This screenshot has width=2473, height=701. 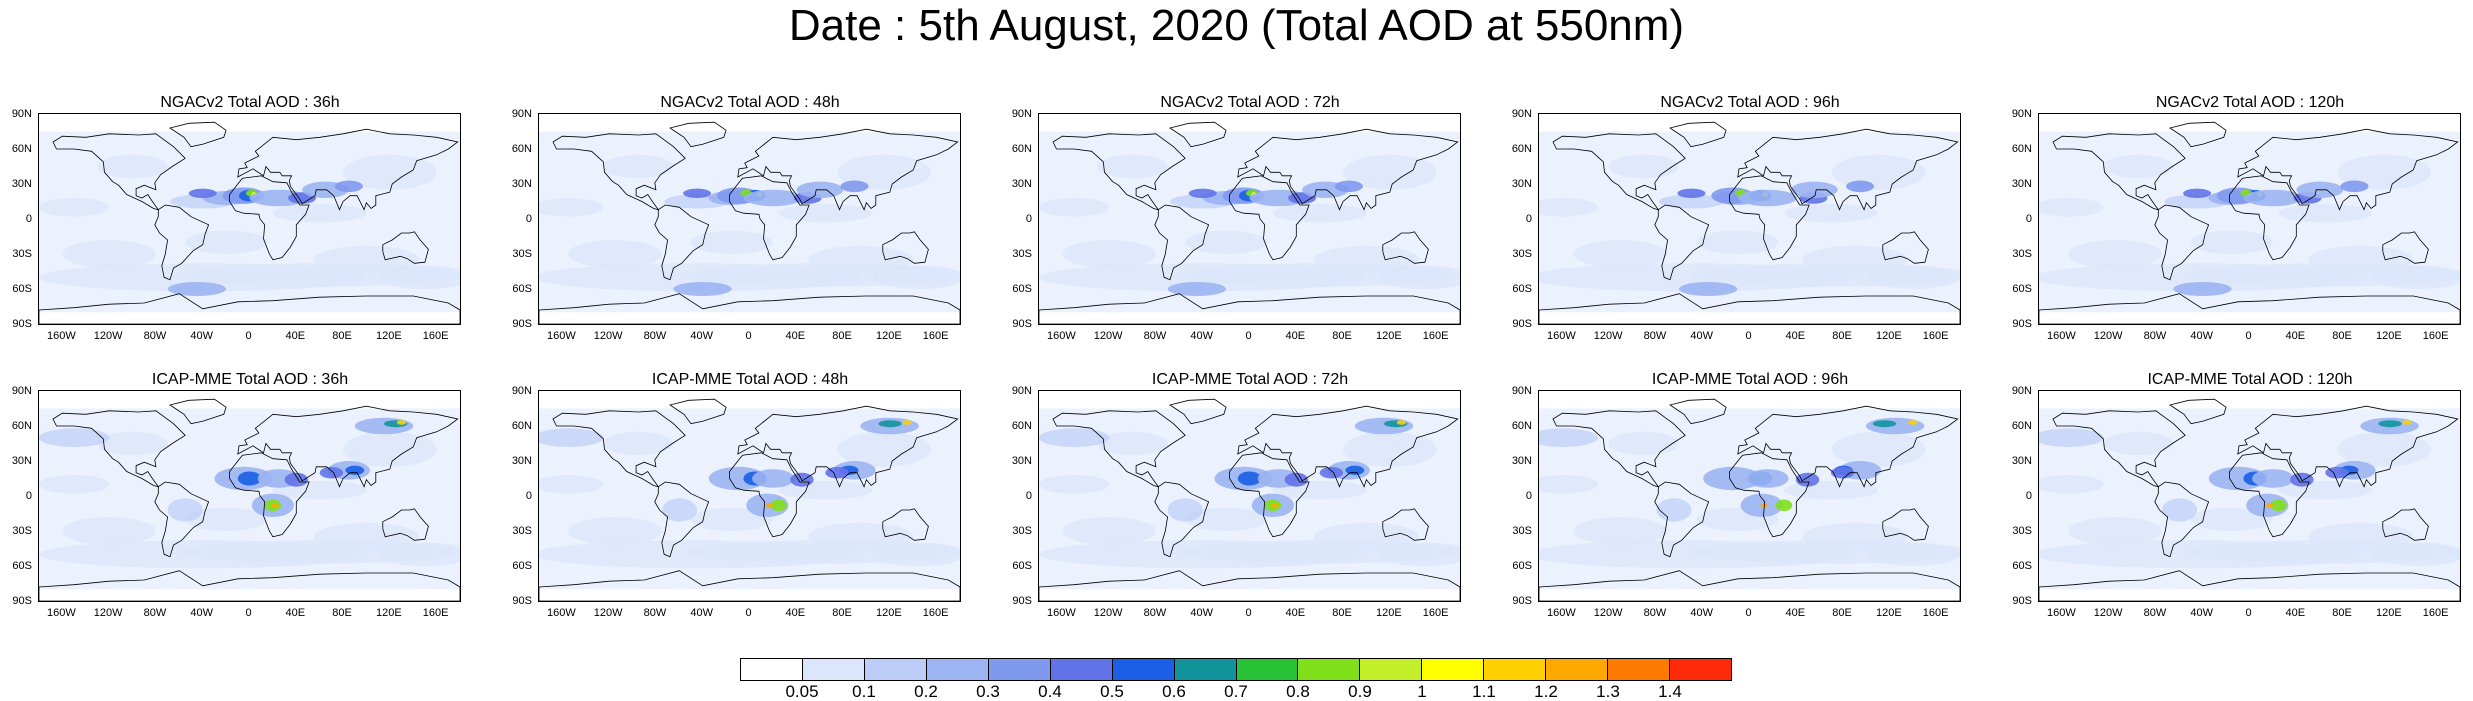 What do you see at coordinates (1608, 691) in the screenshot?
I see `colorbar-tick-label: 1.3` at bounding box center [1608, 691].